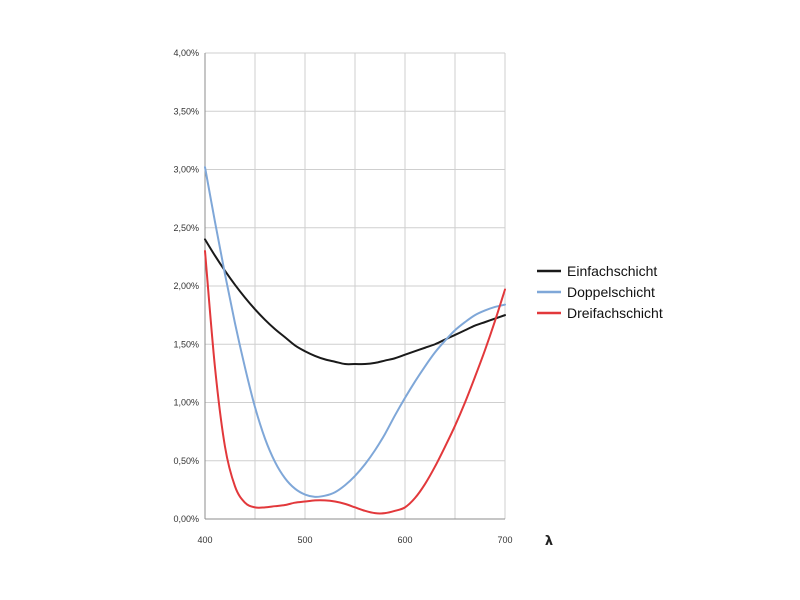 Image resolution: width=800 pixels, height=600 pixels. Describe the element at coordinates (186, 228) in the screenshot. I see `y-tick-label: 2,50%` at that location.